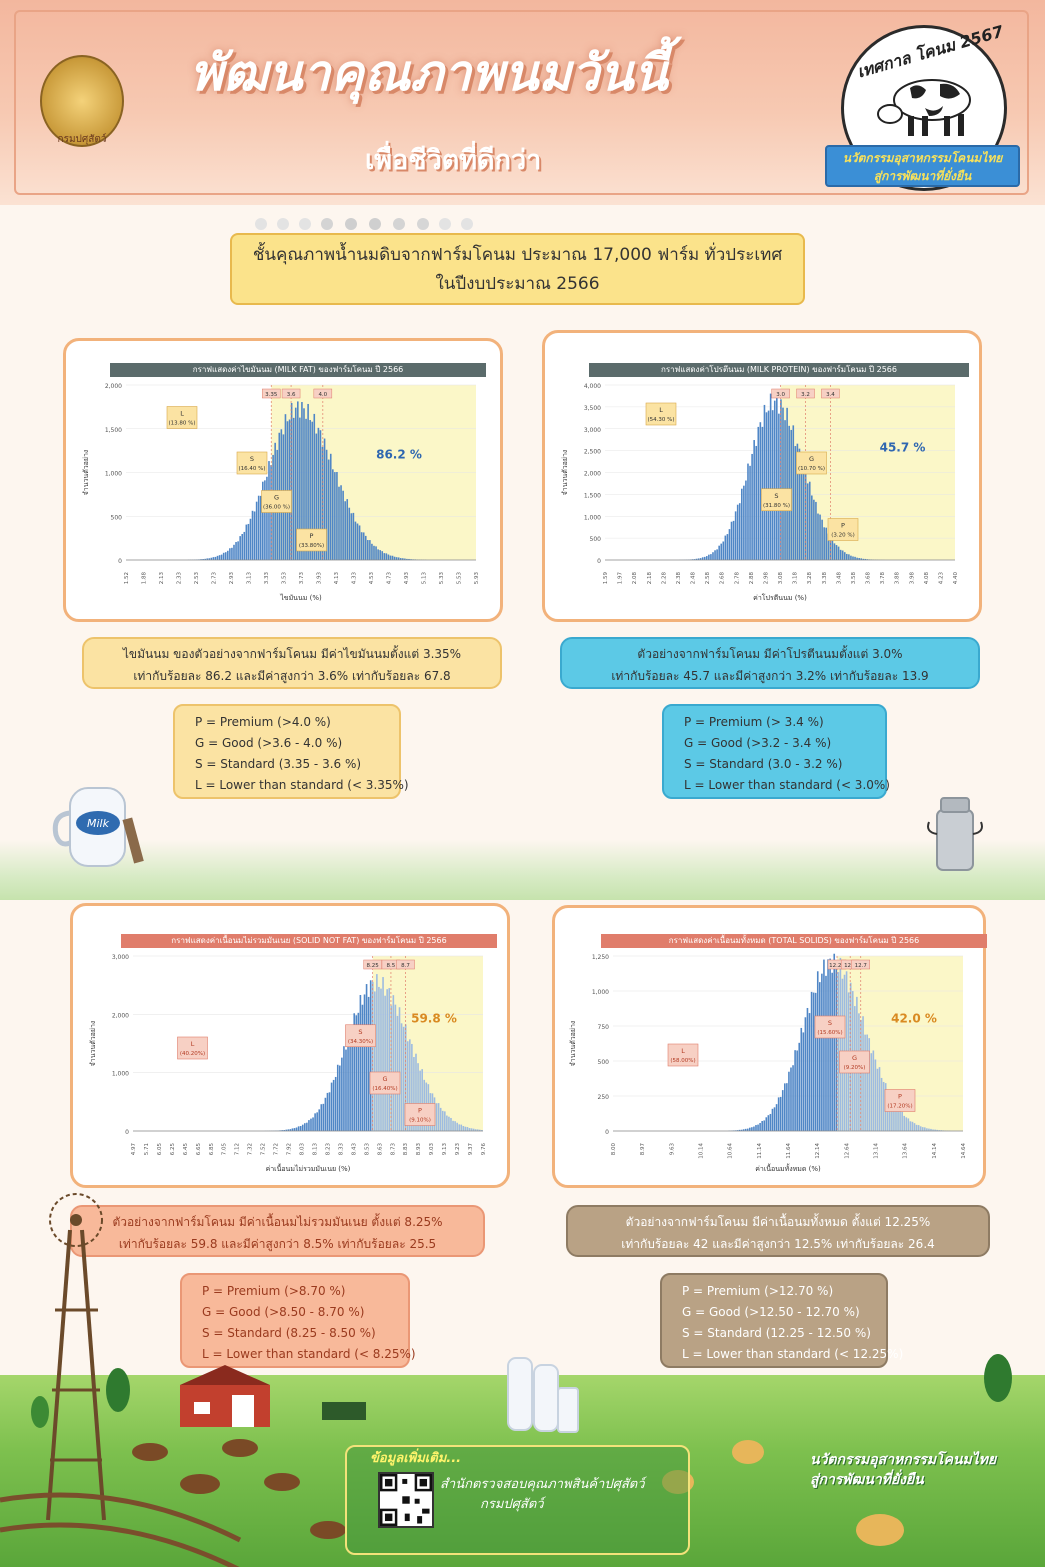 This screenshot has width=1045, height=1567. Describe the element at coordinates (788, 1167) in the screenshot. I see `x-axis-label: ค่าเนื้อนมทั้งหมด (%)` at that location.